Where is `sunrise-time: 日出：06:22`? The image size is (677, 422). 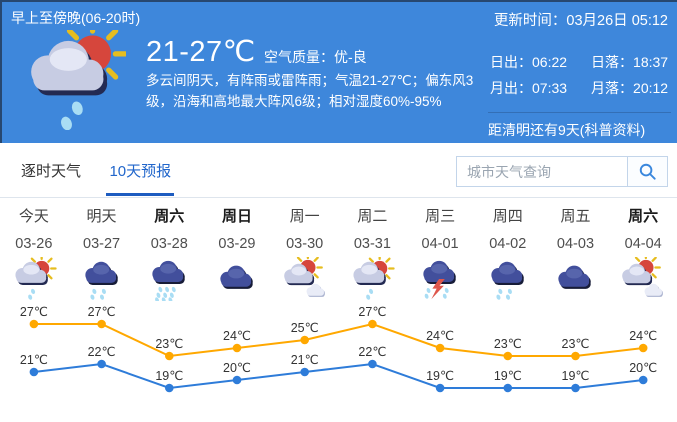 sunrise-time: 日出：06:22 is located at coordinates (529, 62).